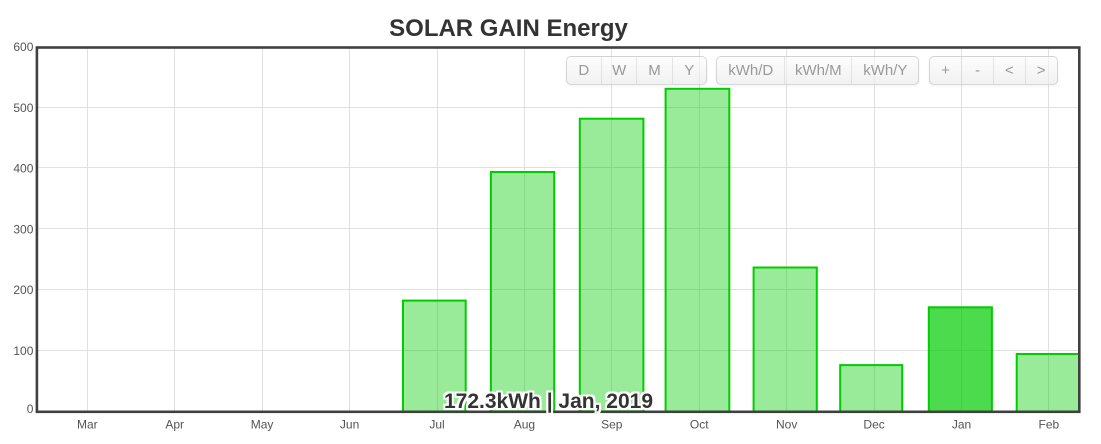 The height and width of the screenshot is (444, 1101). Describe the element at coordinates (23, 169) in the screenshot. I see `svg-text: 400` at that location.